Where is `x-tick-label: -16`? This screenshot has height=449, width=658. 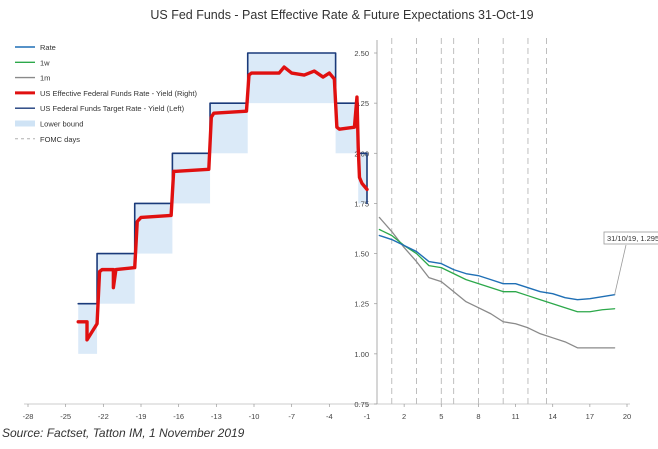 x-tick-label: -16 is located at coordinates (178, 416).